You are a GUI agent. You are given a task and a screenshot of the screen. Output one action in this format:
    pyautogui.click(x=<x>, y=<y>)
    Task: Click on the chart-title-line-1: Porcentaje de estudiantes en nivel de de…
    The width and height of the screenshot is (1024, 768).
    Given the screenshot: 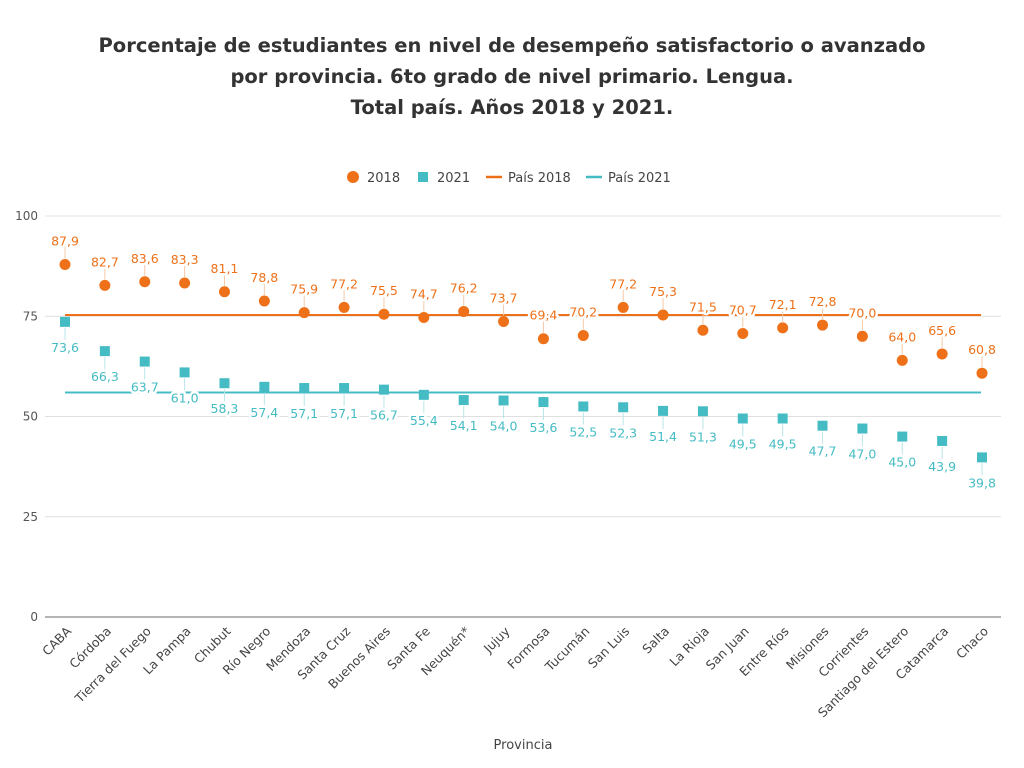 What is the action you would take?
    pyautogui.click(x=512, y=45)
    